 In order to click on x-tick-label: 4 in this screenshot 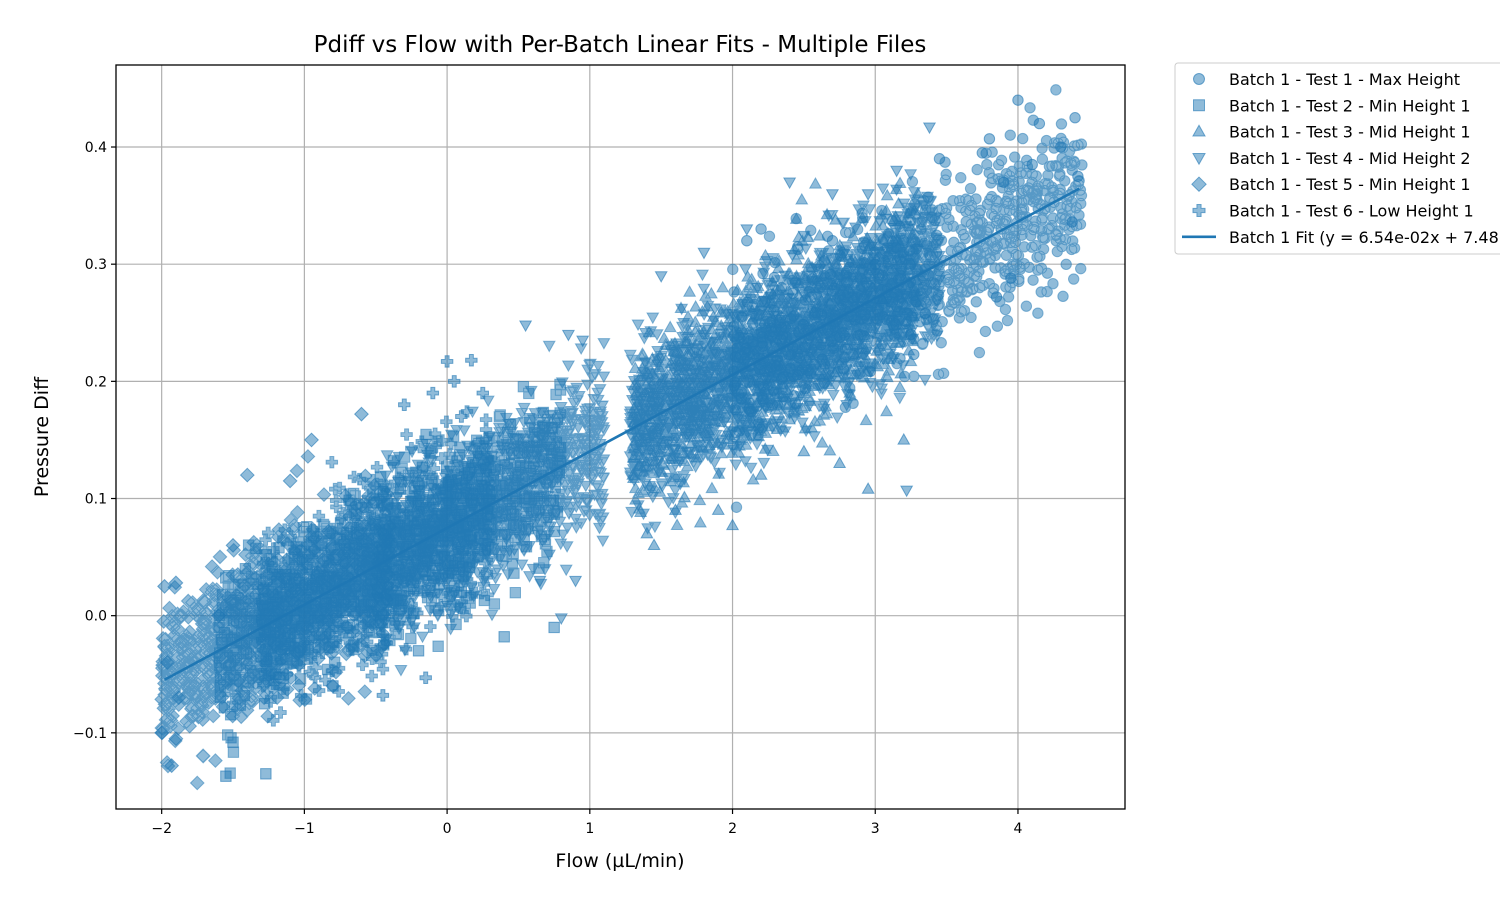, I will do `click(1018, 829)`.